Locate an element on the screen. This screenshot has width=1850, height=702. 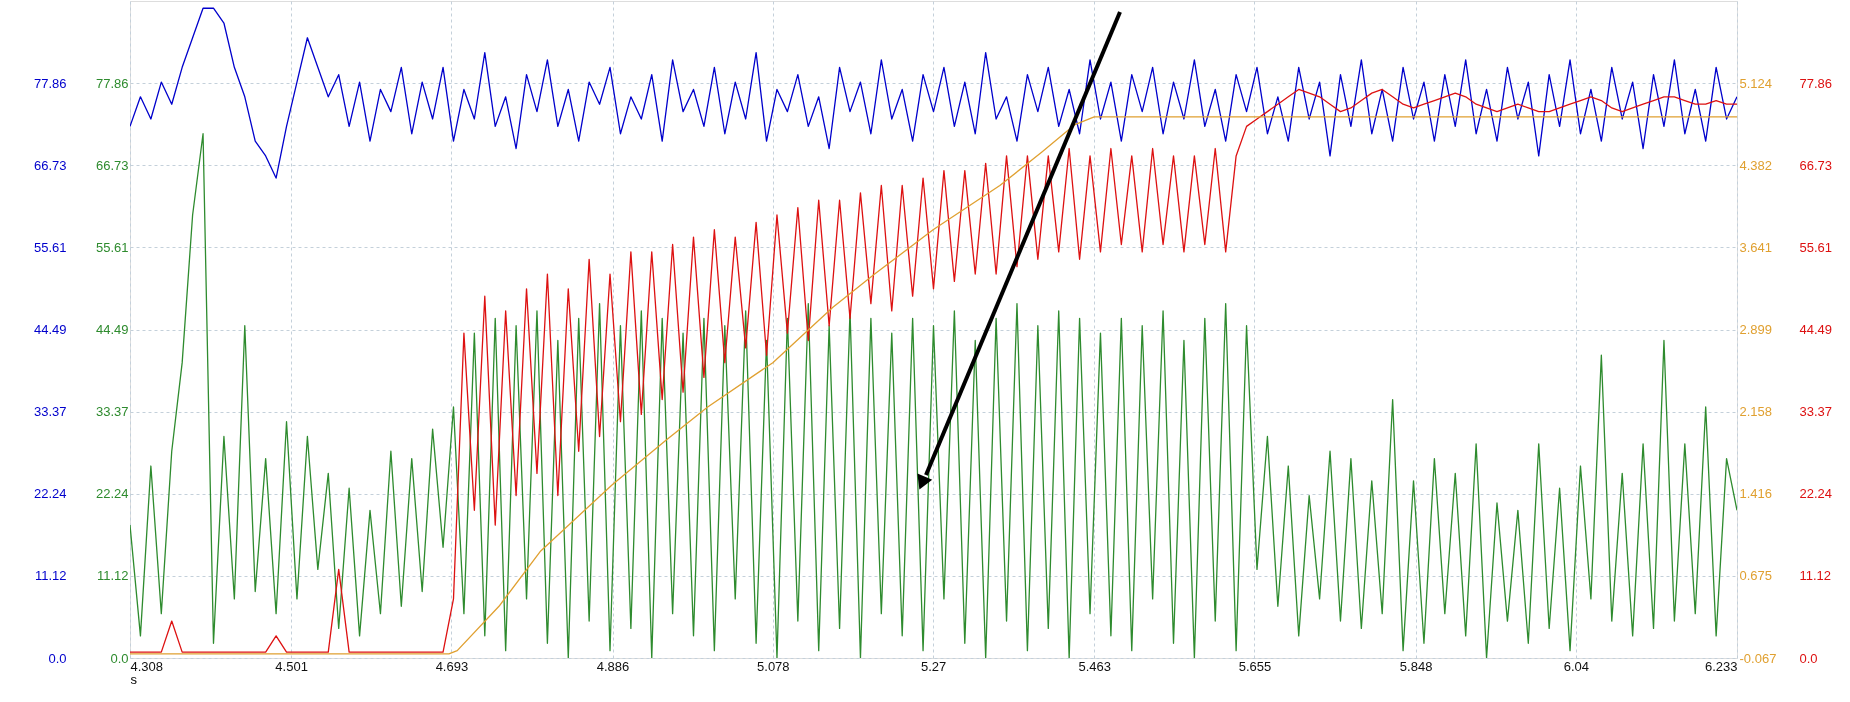
y3-tick-label: 5.124 is located at coordinates (1756, 83).